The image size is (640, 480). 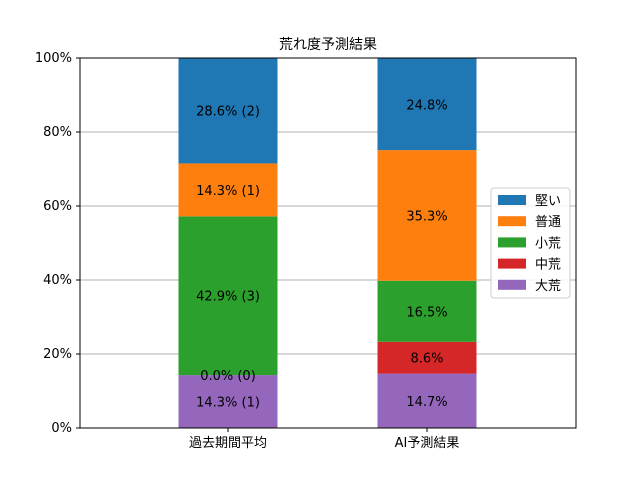 What do you see at coordinates (57, 206) in the screenshot?
I see `y-tick-label: 60%` at bounding box center [57, 206].